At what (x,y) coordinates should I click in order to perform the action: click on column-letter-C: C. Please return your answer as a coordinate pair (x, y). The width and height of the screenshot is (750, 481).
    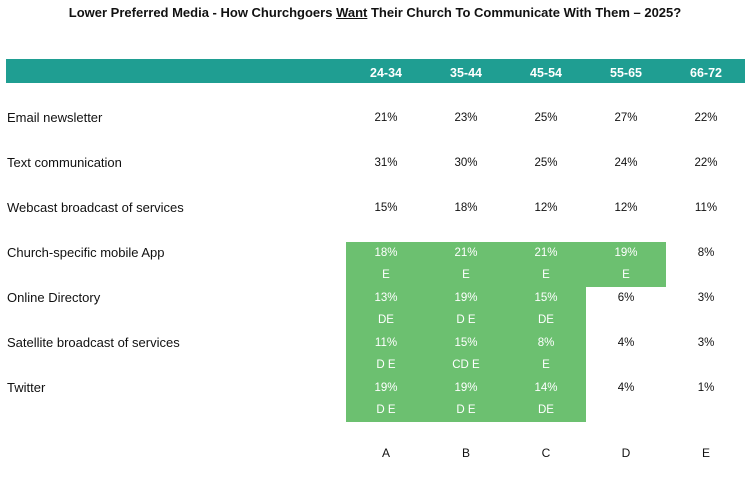
    Looking at the image, I should click on (546, 453).